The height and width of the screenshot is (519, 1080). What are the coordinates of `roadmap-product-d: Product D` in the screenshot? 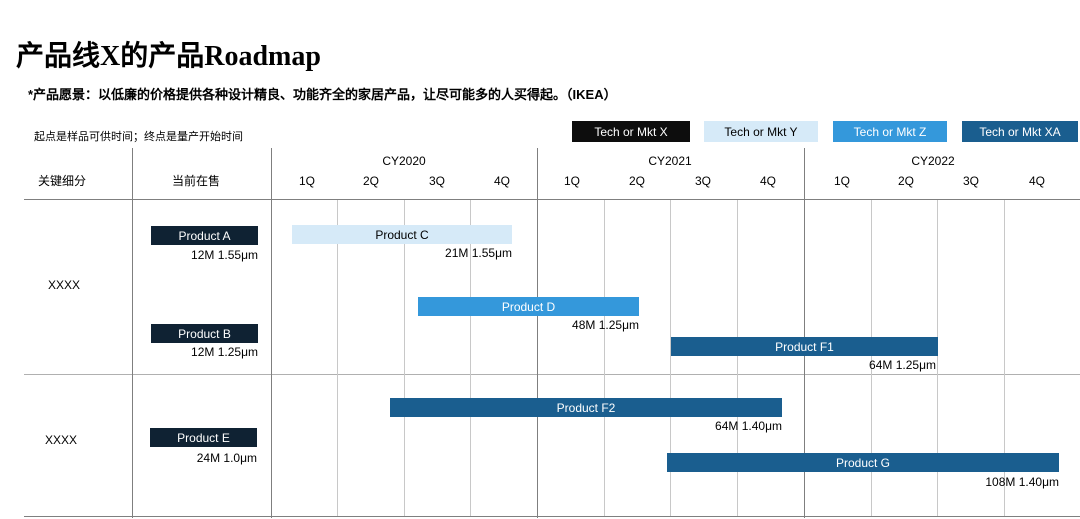 It's located at (528, 306).